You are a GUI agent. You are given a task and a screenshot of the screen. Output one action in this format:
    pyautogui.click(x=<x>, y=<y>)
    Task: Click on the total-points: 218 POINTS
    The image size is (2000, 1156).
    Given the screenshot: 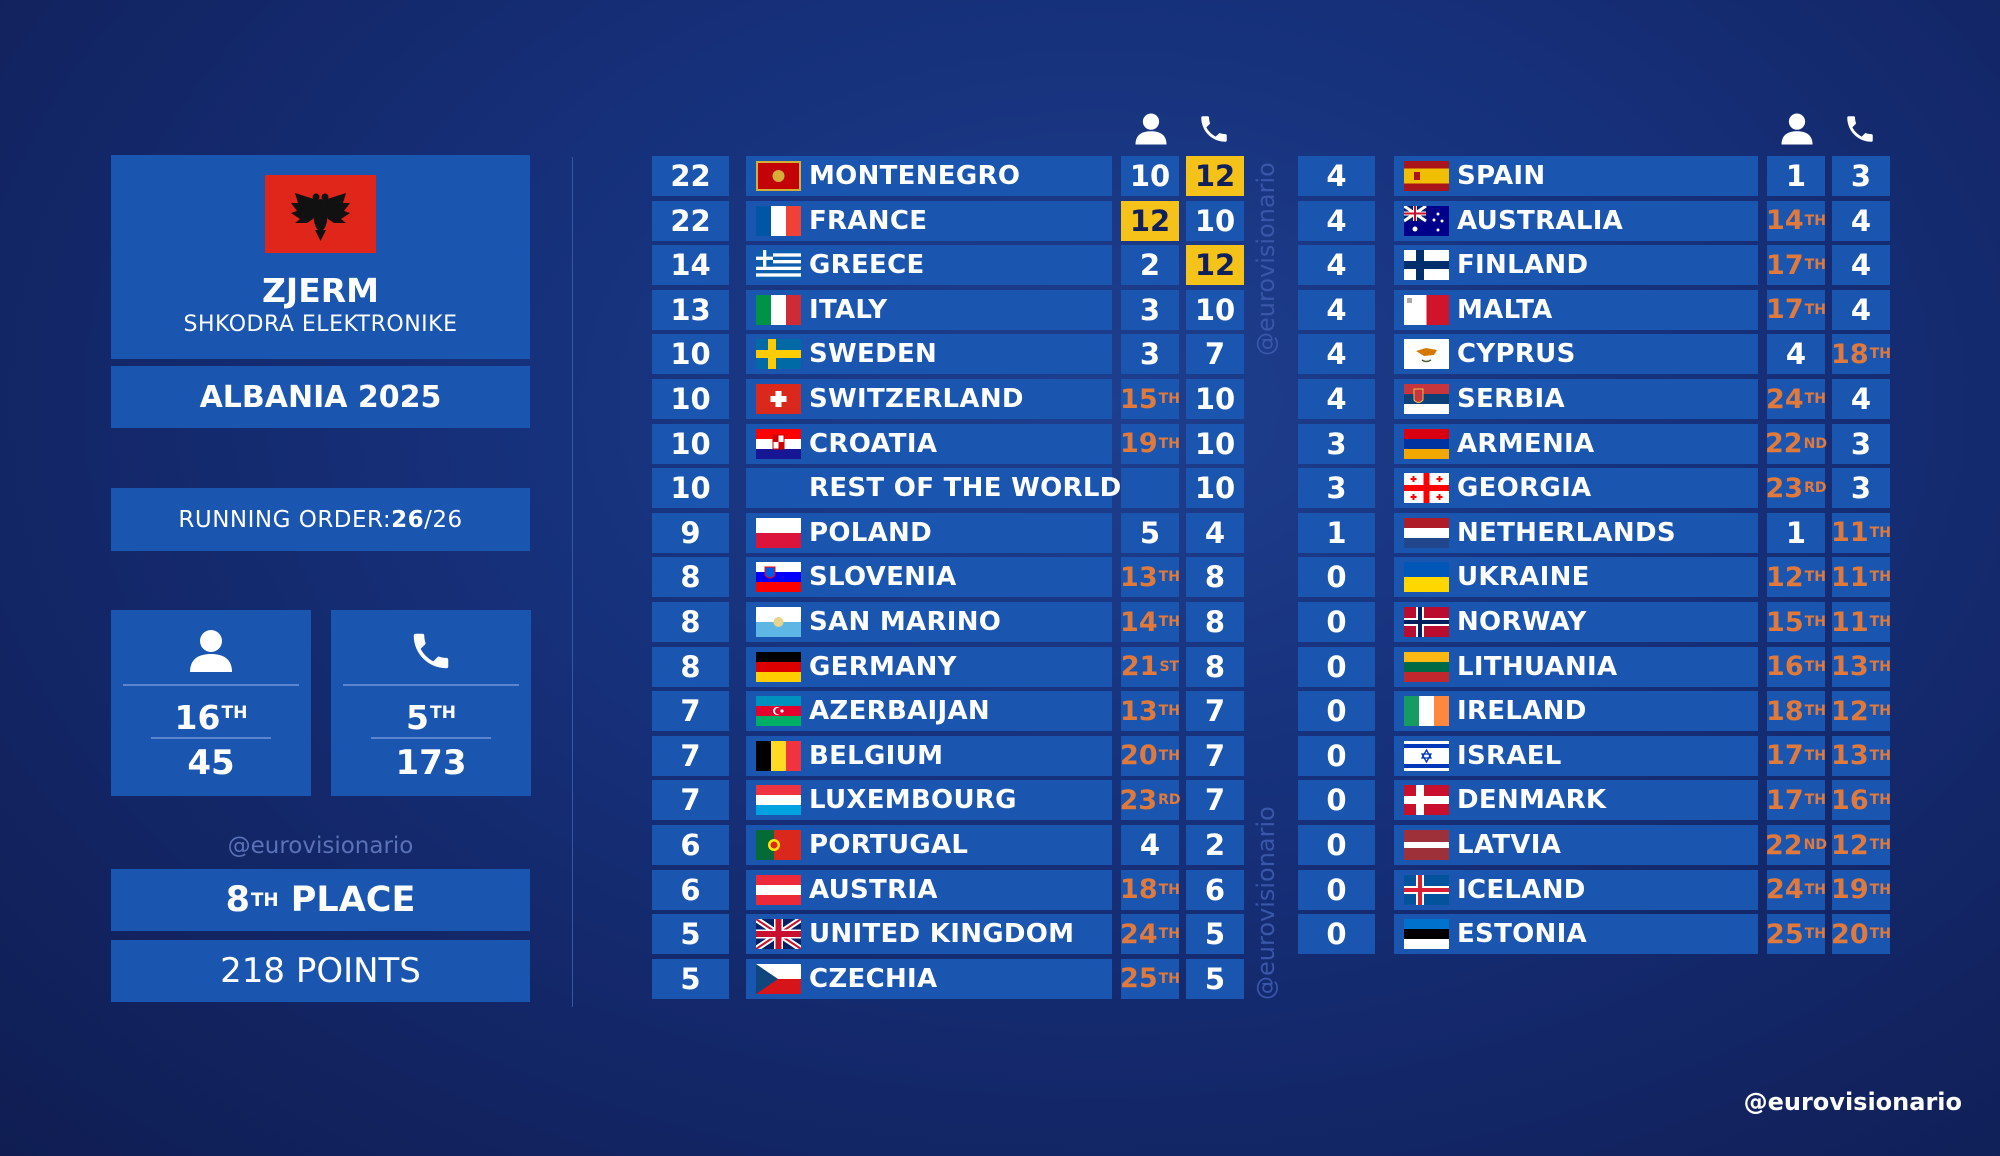 What is the action you would take?
    pyautogui.click(x=320, y=971)
    